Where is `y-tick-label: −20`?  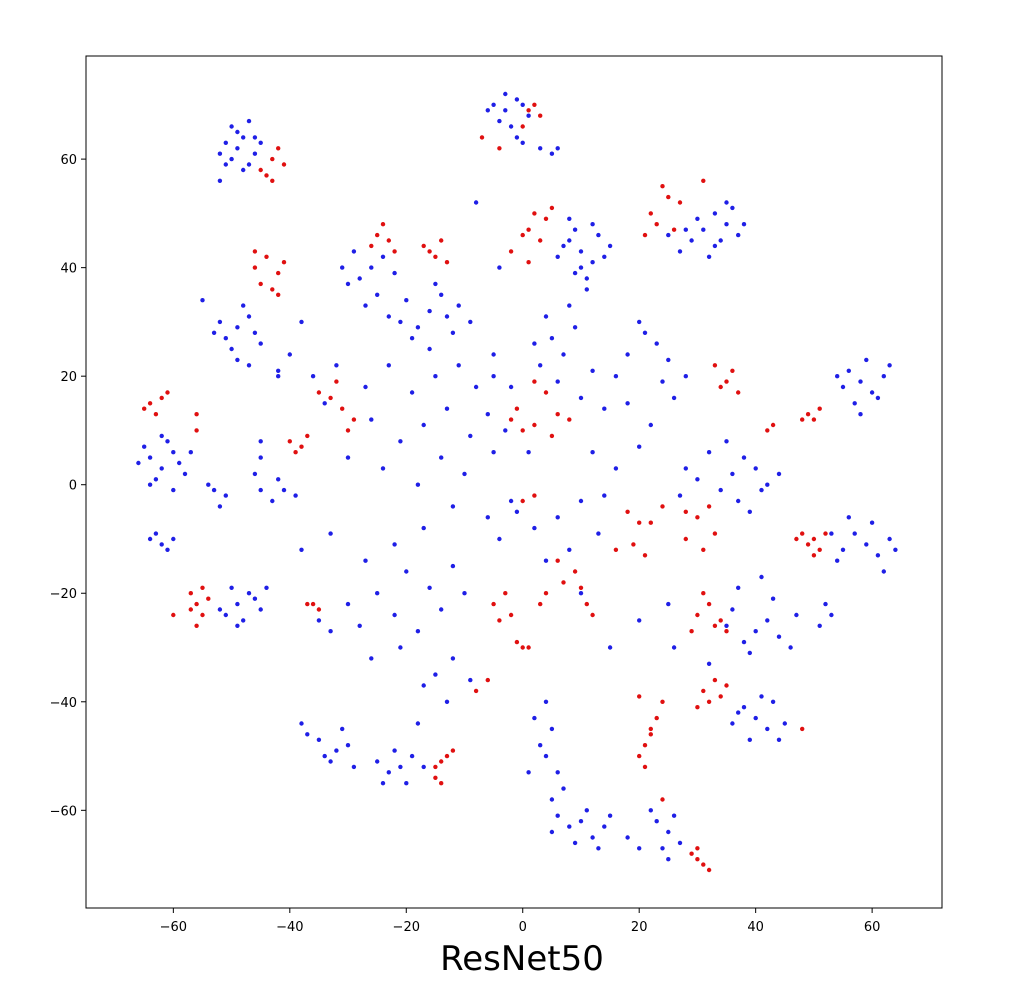 y-tick-label: −20 is located at coordinates (63, 594).